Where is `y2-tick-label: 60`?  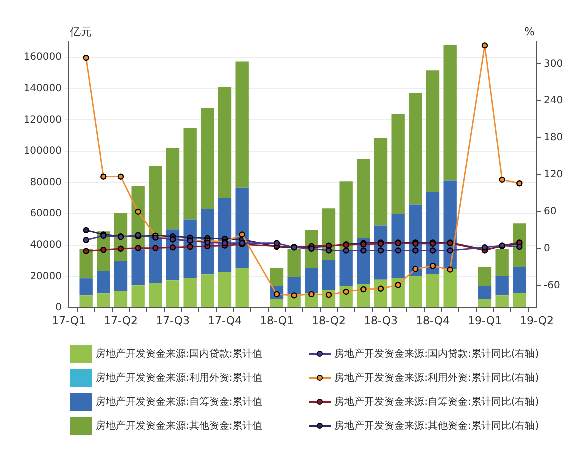 y2-tick-label: 60 is located at coordinates (550, 212).